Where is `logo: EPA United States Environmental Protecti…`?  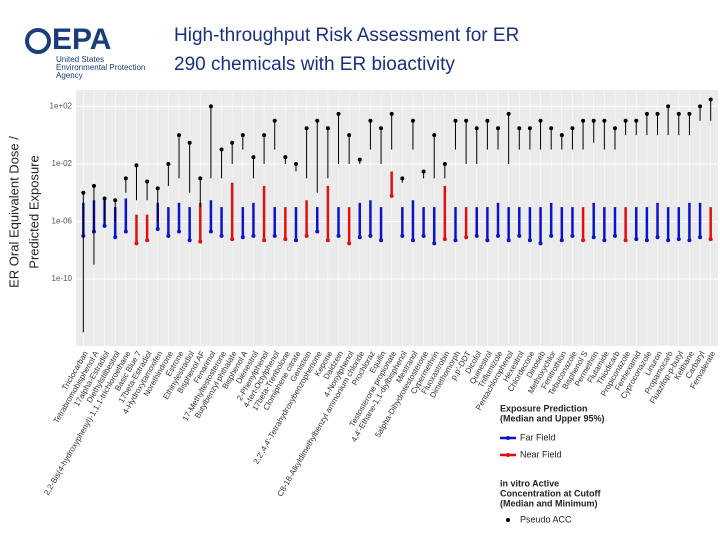
logo: EPA United States Environmental Protecti… is located at coordinates (85, 51).